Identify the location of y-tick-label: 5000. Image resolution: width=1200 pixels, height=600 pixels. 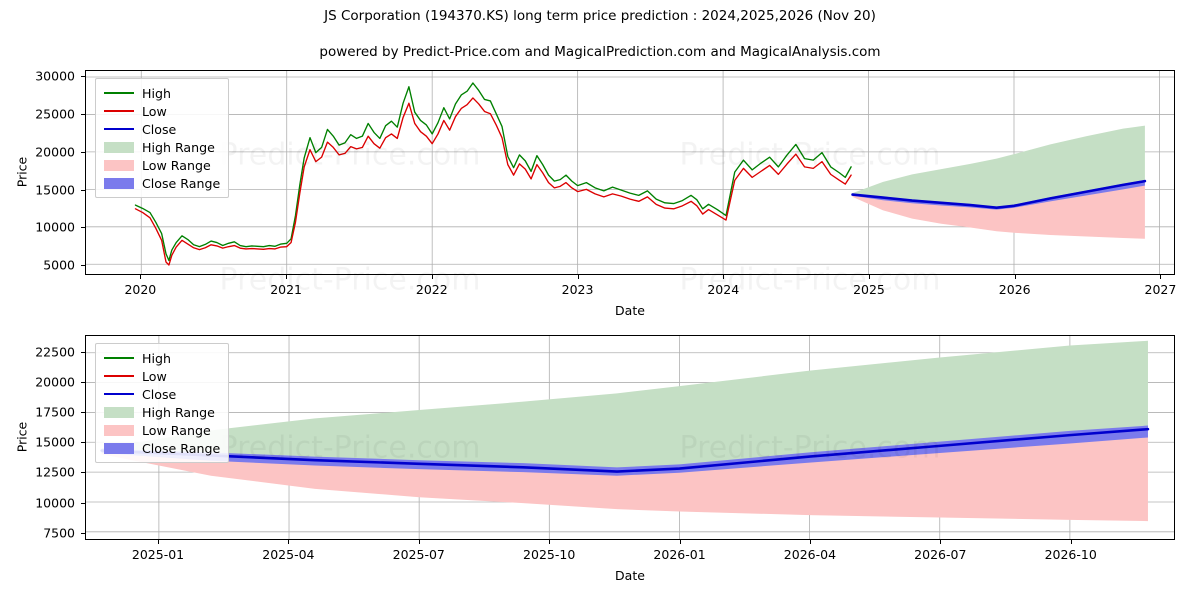
(59, 265).